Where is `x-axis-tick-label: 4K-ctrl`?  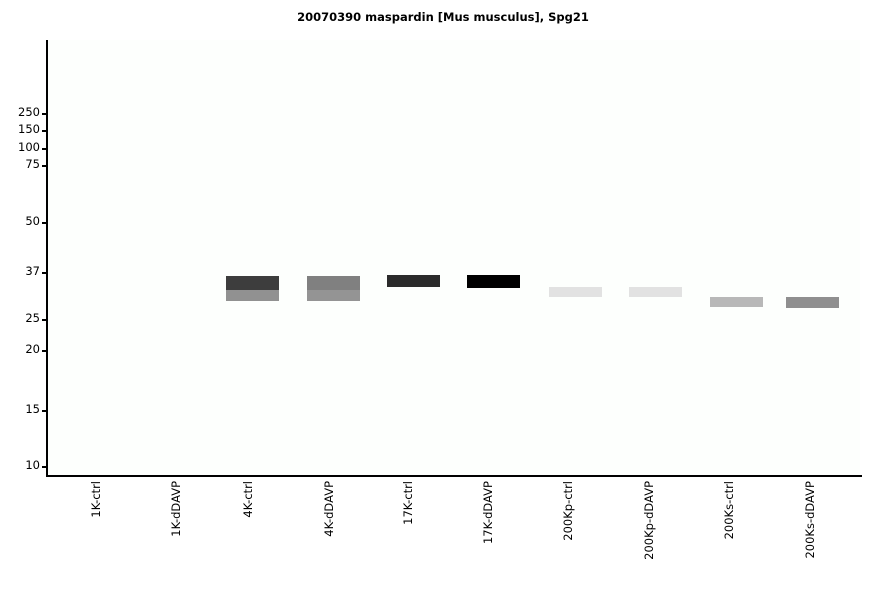
x-axis-tick-label: 4K-ctrl is located at coordinates (248, 499).